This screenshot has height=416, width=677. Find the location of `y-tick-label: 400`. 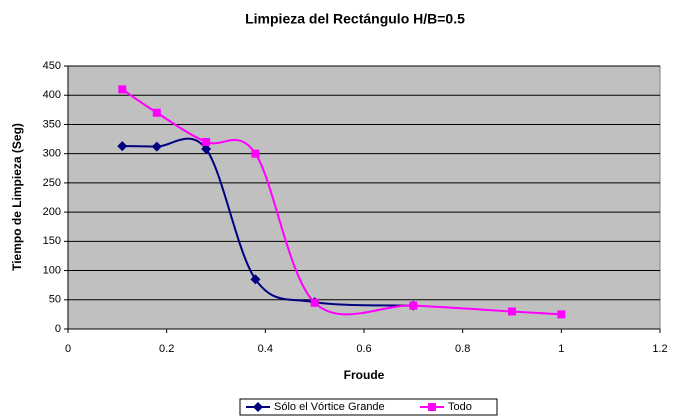

y-tick-label: 400 is located at coordinates (52, 95).